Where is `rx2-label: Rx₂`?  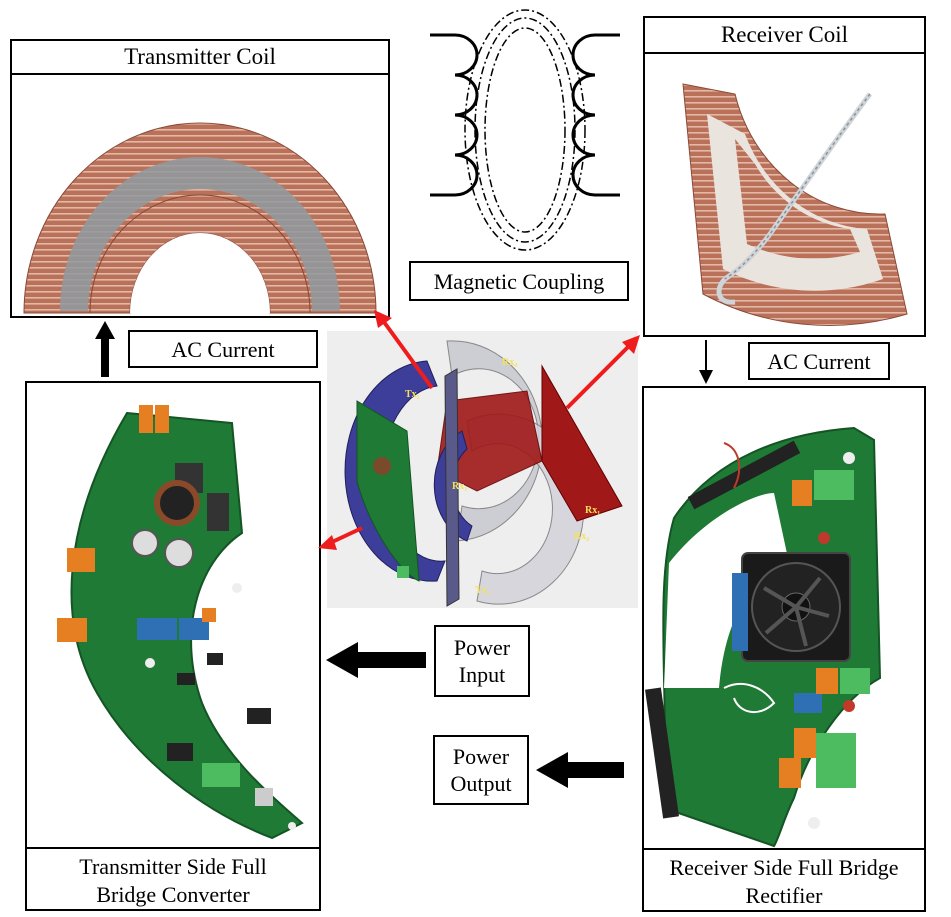
rx2-label: Rx₂ is located at coordinates (581, 536).